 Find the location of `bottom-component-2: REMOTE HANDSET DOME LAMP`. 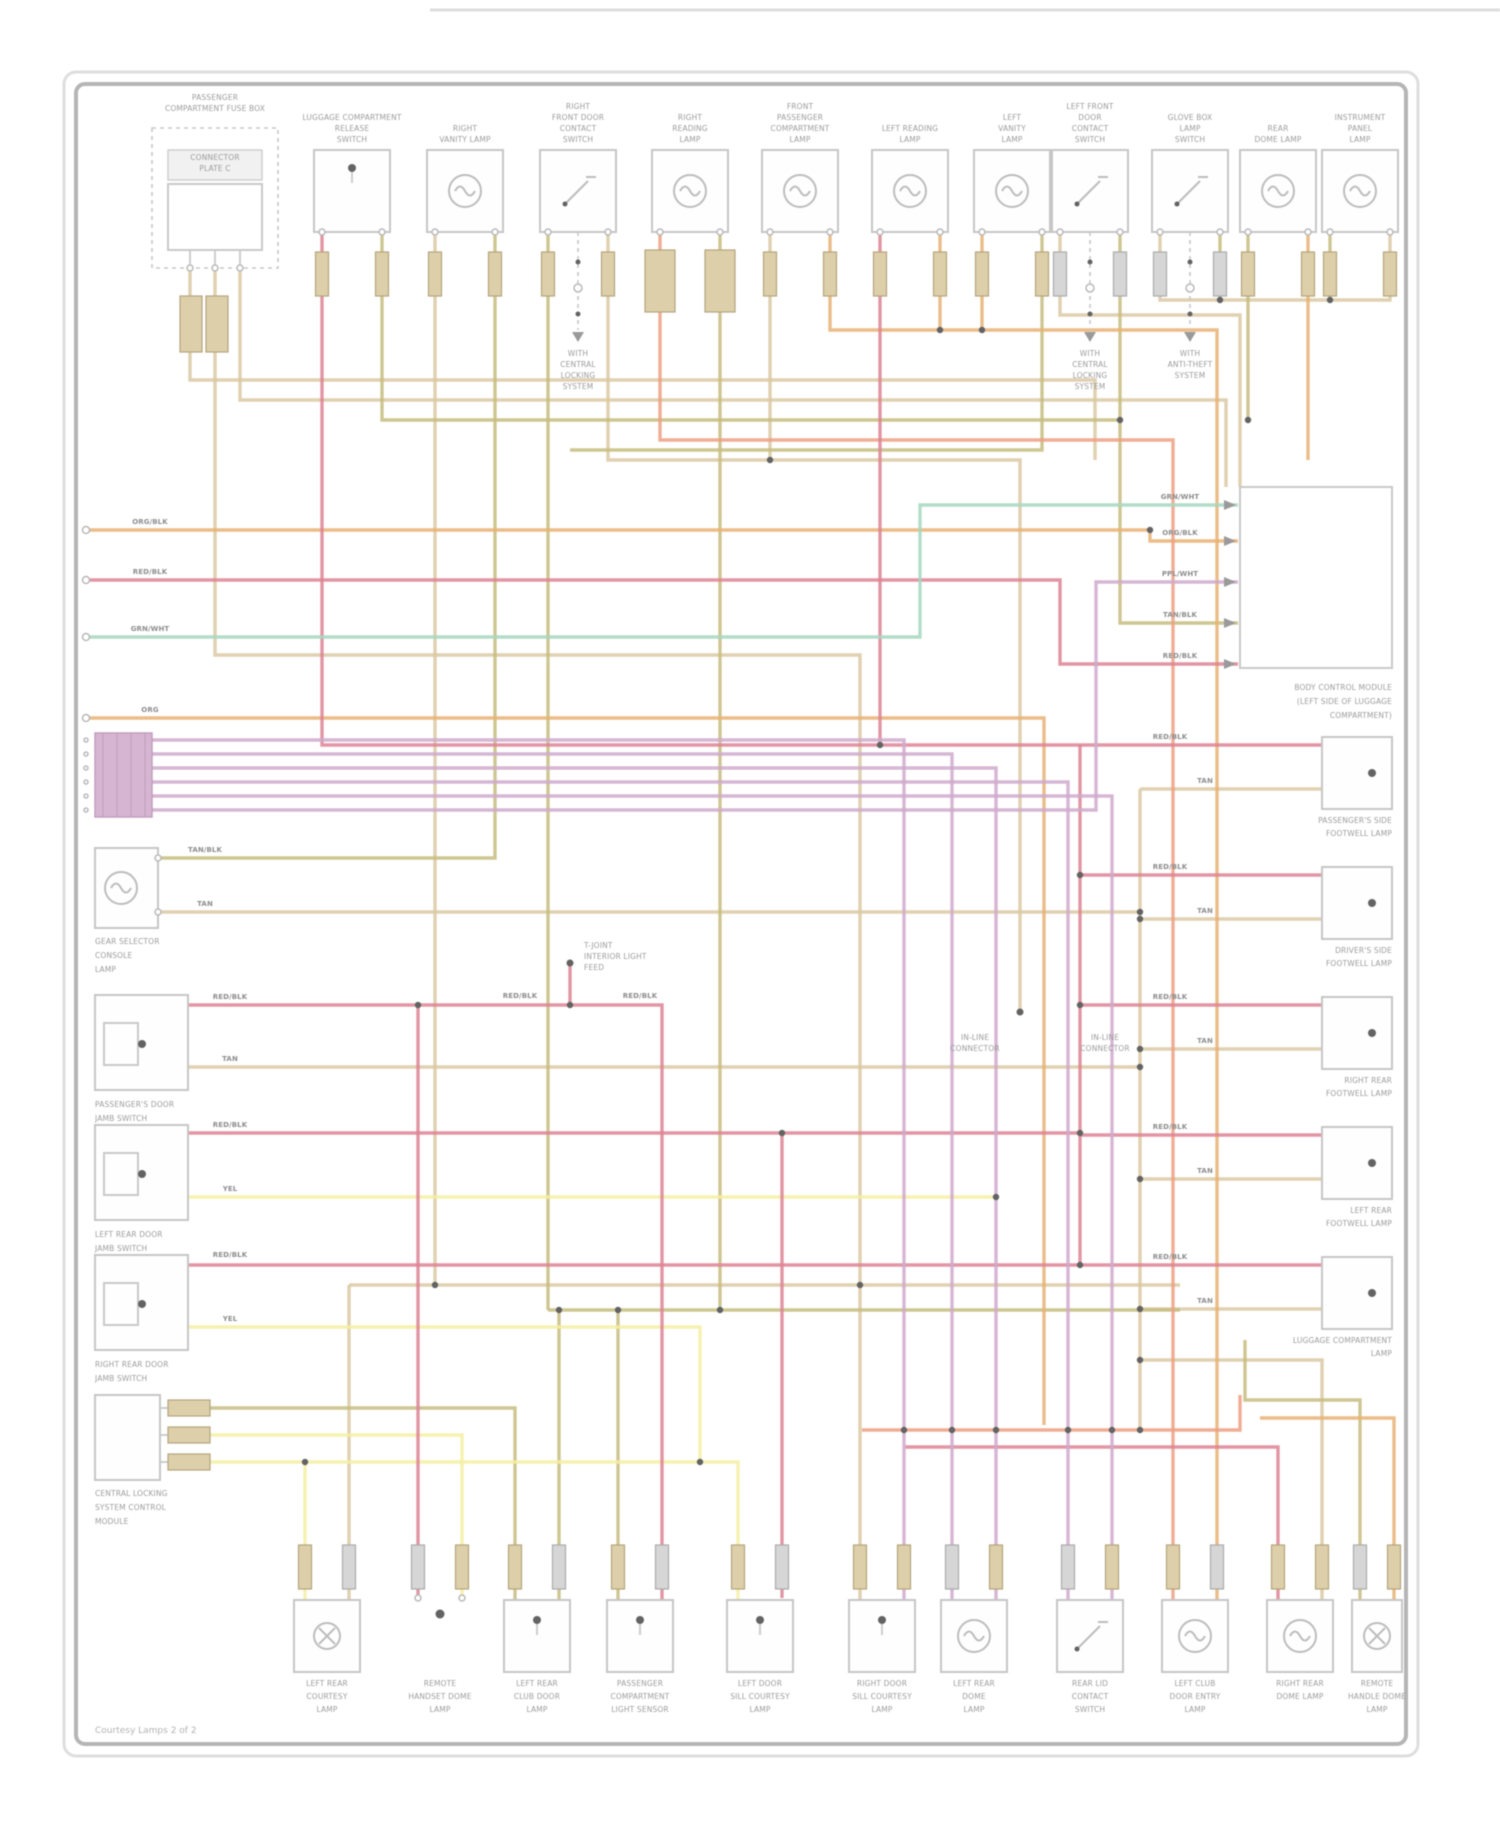

bottom-component-2: REMOTE HANDSET DOME LAMP is located at coordinates (440, 1654).